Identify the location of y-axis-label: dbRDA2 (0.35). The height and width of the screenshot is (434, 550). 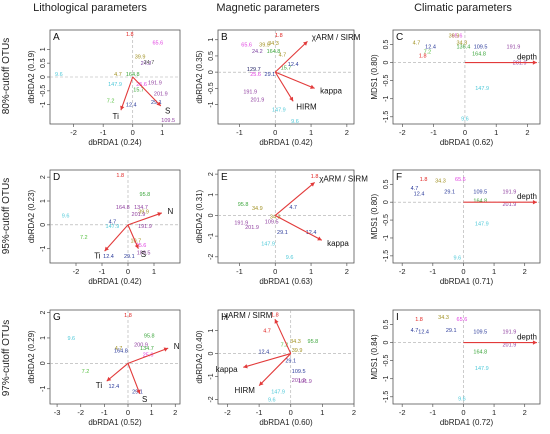
(199, 77).